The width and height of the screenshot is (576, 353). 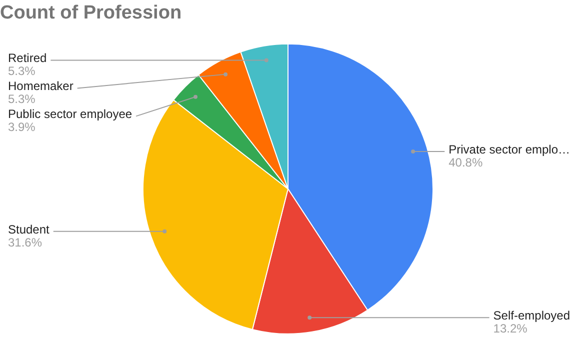 I want to click on slice-label: Public sector employee, so click(x=70, y=114).